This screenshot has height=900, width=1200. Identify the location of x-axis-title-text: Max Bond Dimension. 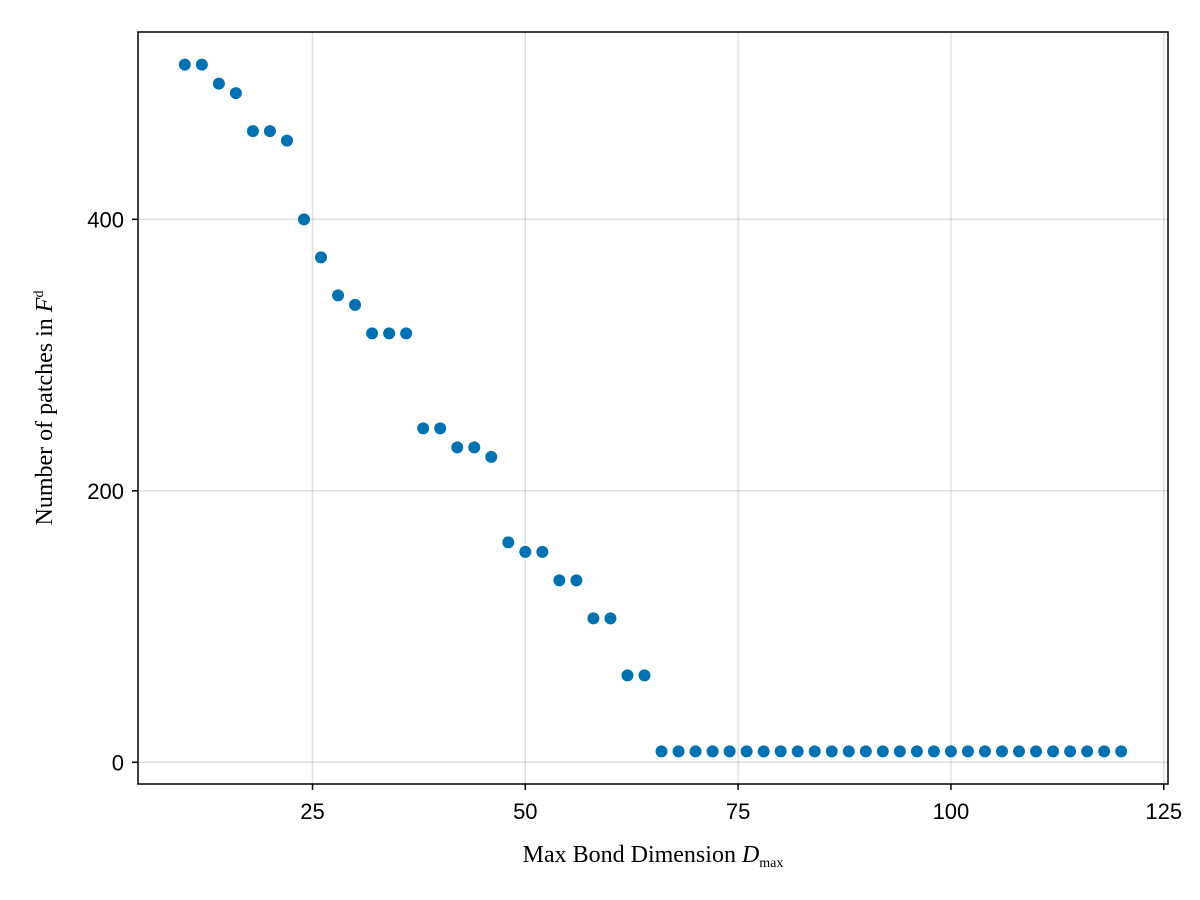
(632, 855).